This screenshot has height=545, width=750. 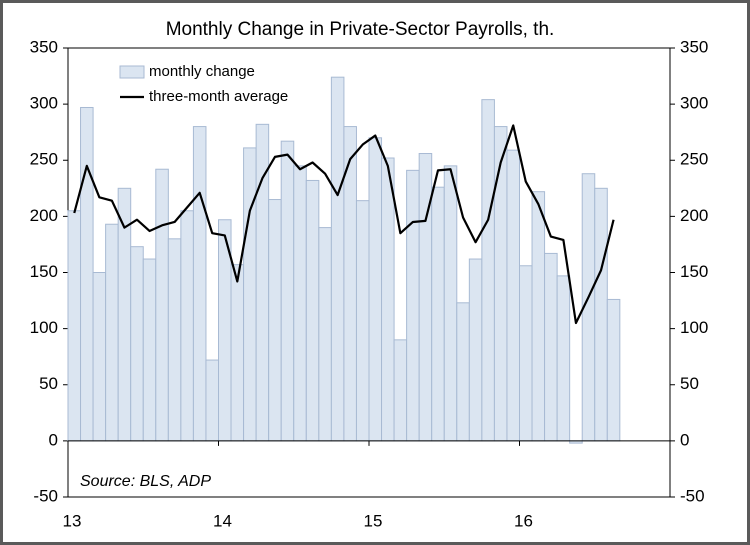 I want to click on x-tick-label: 13, so click(x=72, y=520).